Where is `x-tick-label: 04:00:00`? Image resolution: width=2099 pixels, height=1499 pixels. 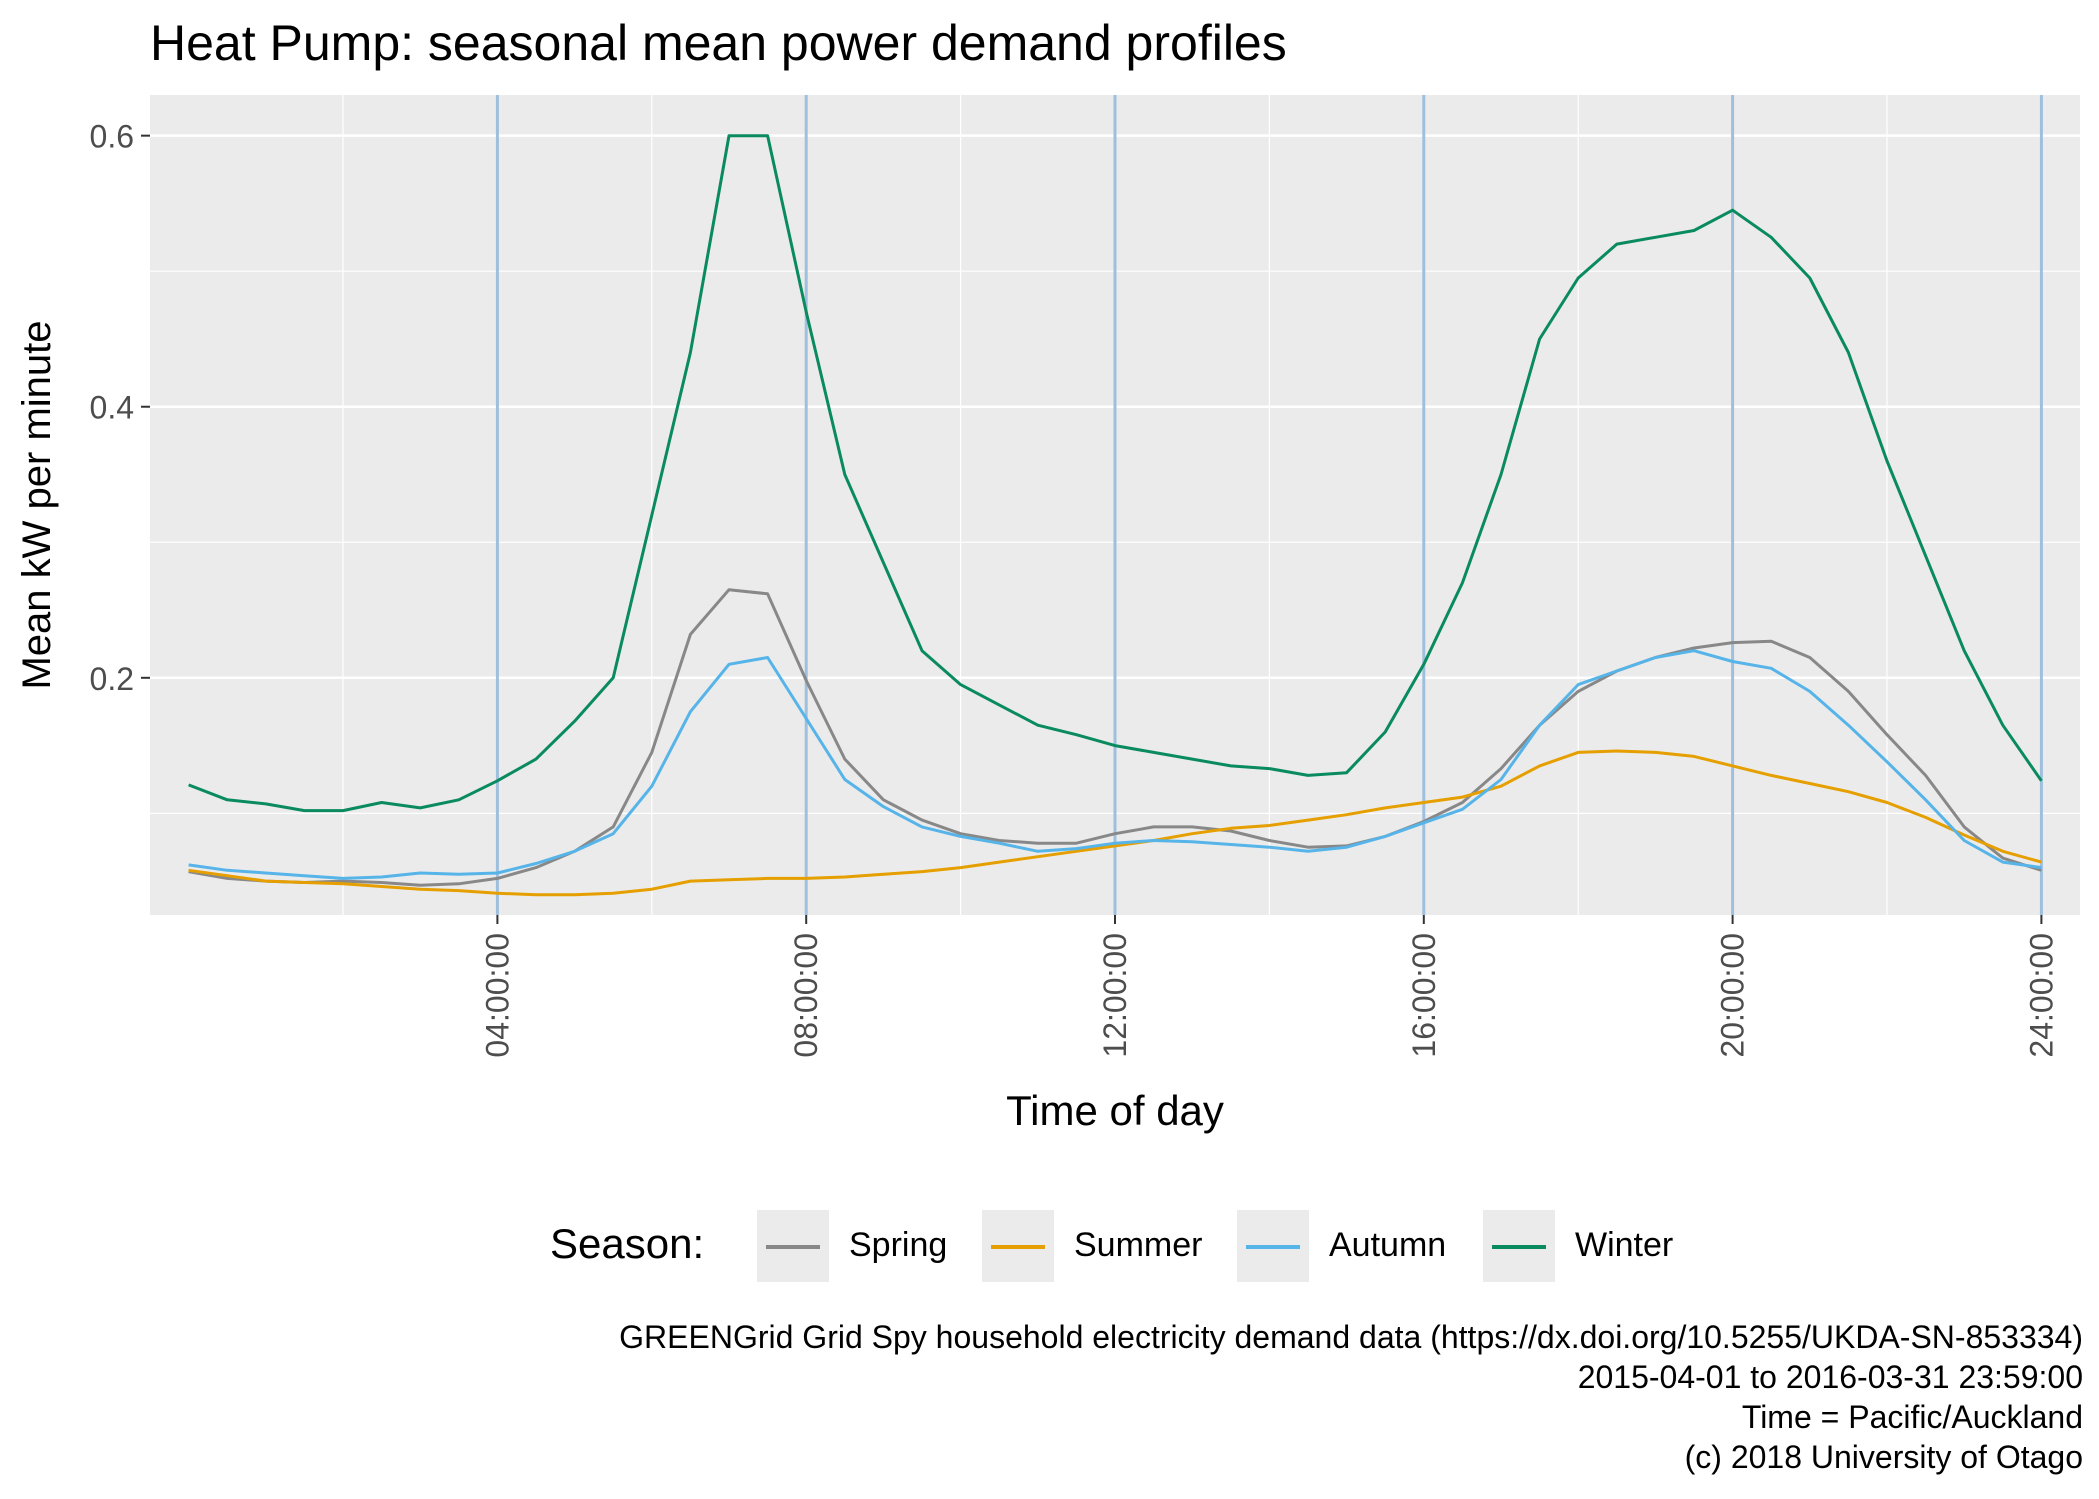
x-tick-label: 04:00:00 is located at coordinates (497, 995).